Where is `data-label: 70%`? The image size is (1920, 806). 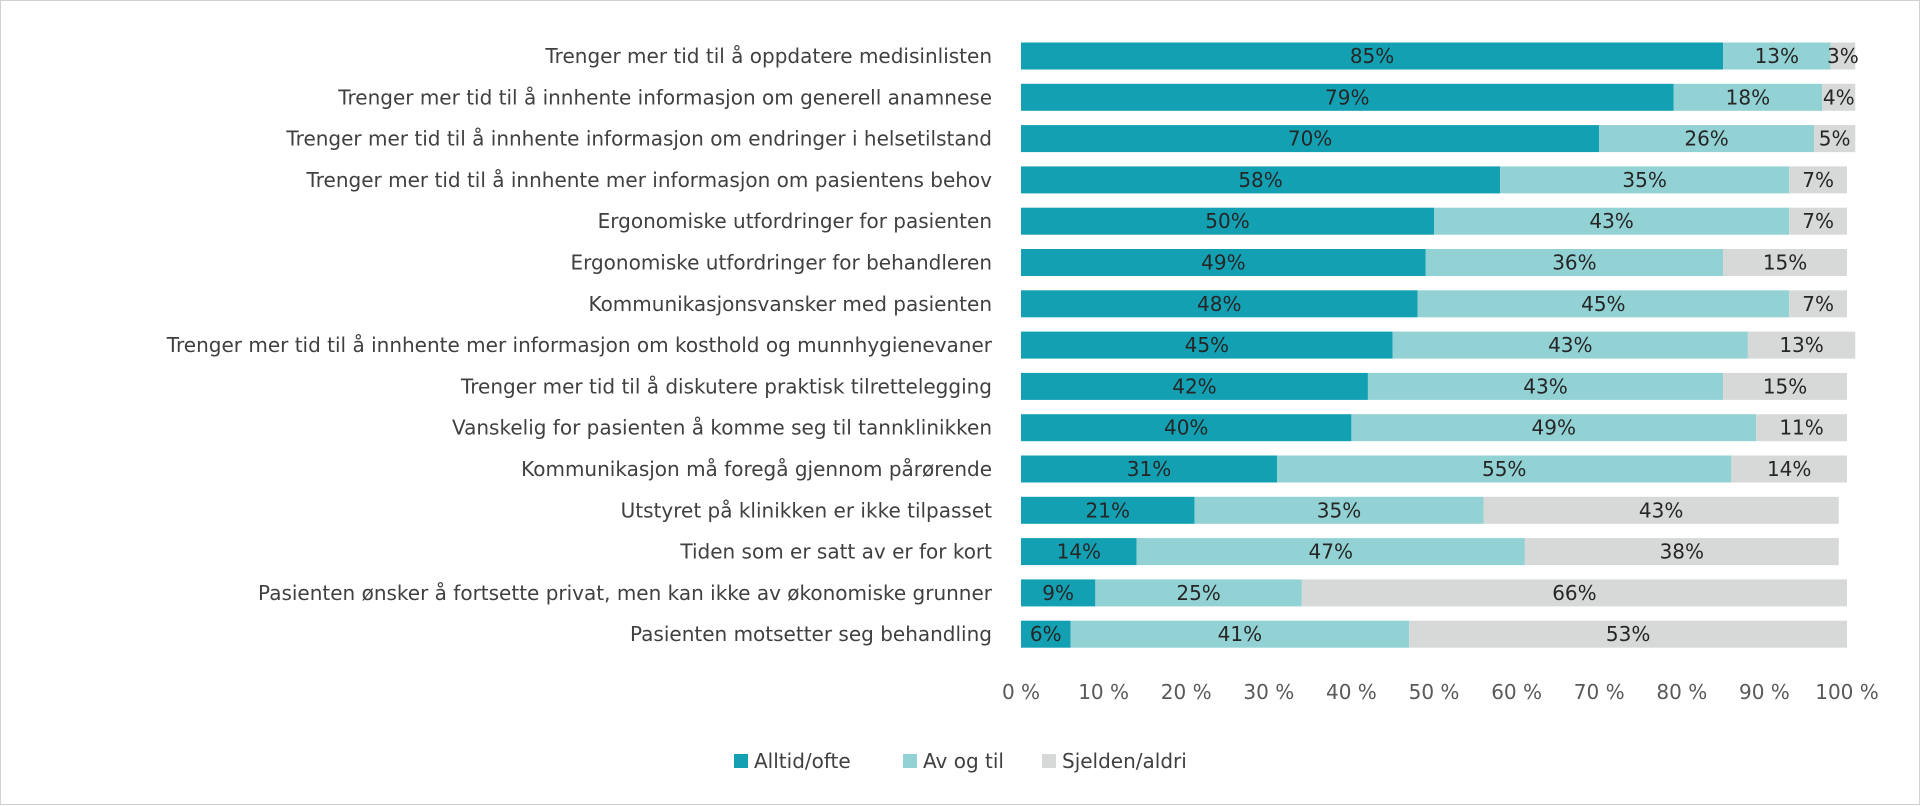 data-label: 70% is located at coordinates (1310, 139).